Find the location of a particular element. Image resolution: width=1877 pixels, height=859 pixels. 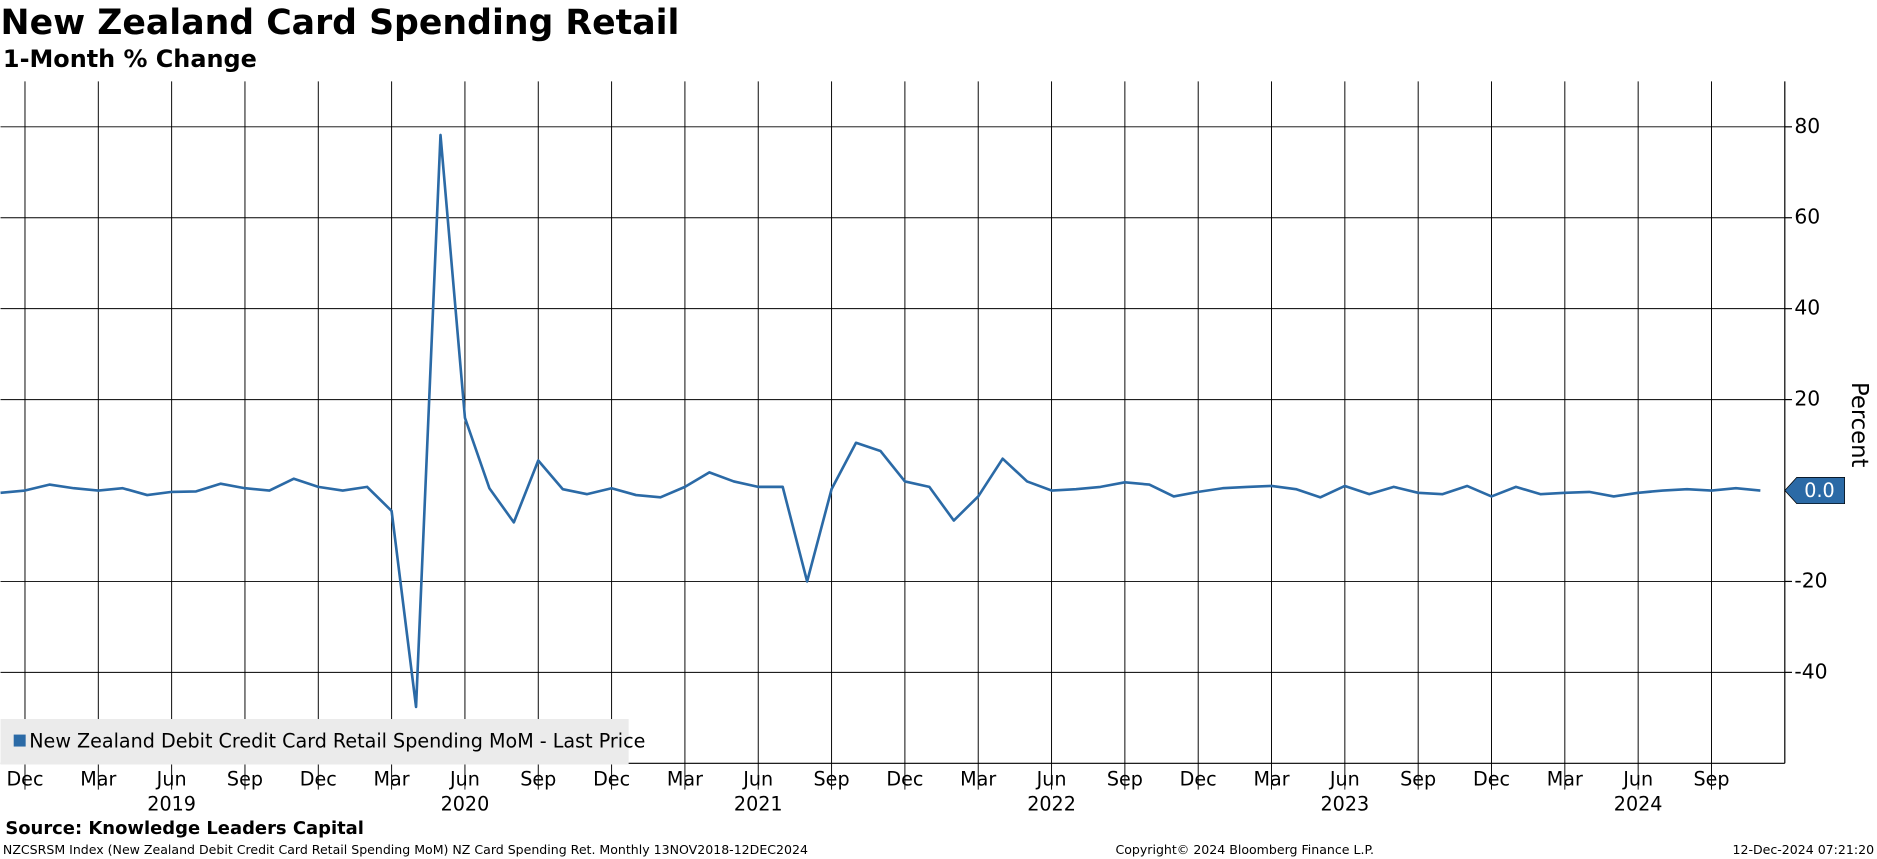

legend-box is located at coordinates (314, 742).